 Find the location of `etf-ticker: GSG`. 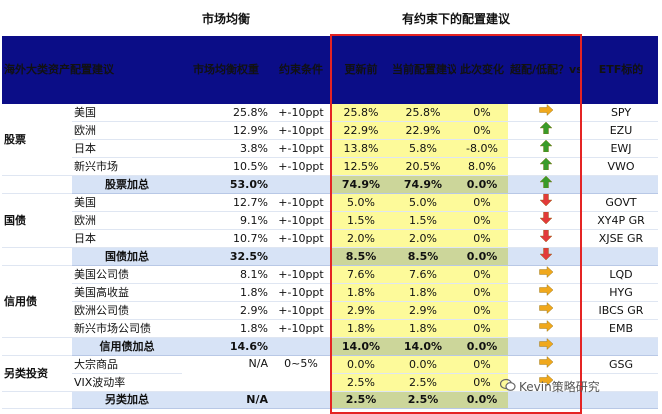

etf-ticker: GSG is located at coordinates (621, 364).